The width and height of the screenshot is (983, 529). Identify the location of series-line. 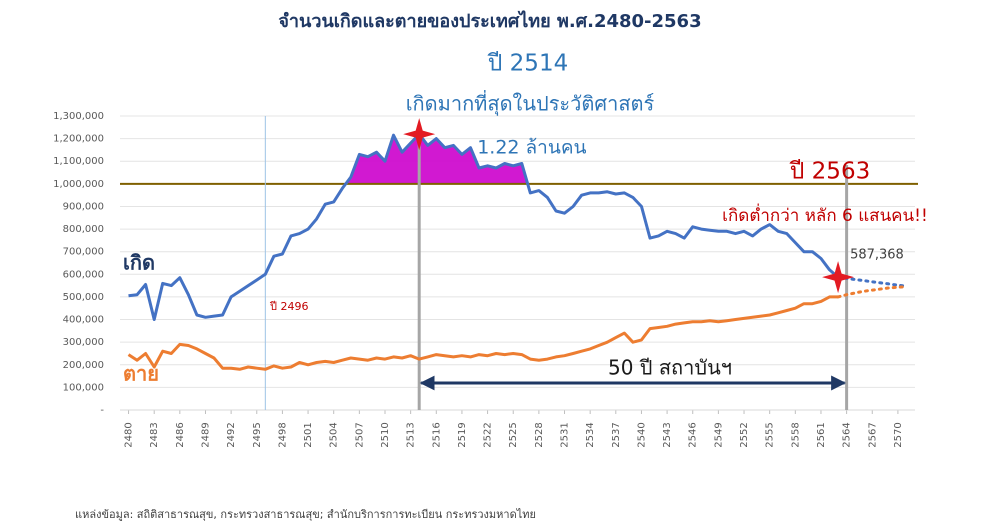
(483, 333).